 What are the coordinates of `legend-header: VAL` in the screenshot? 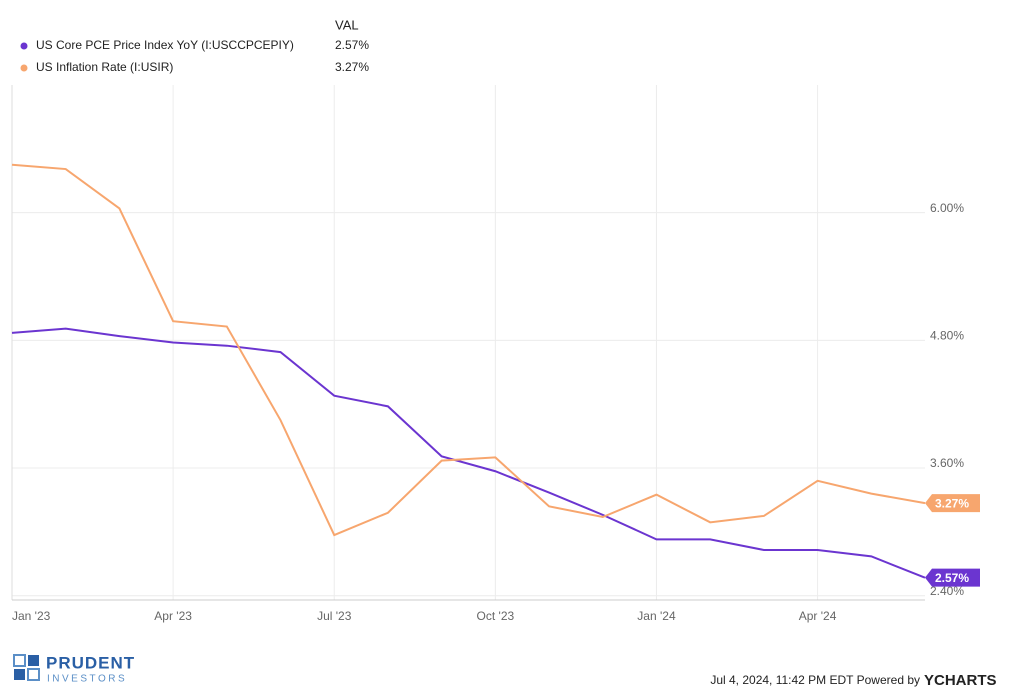 It's located at (347, 24).